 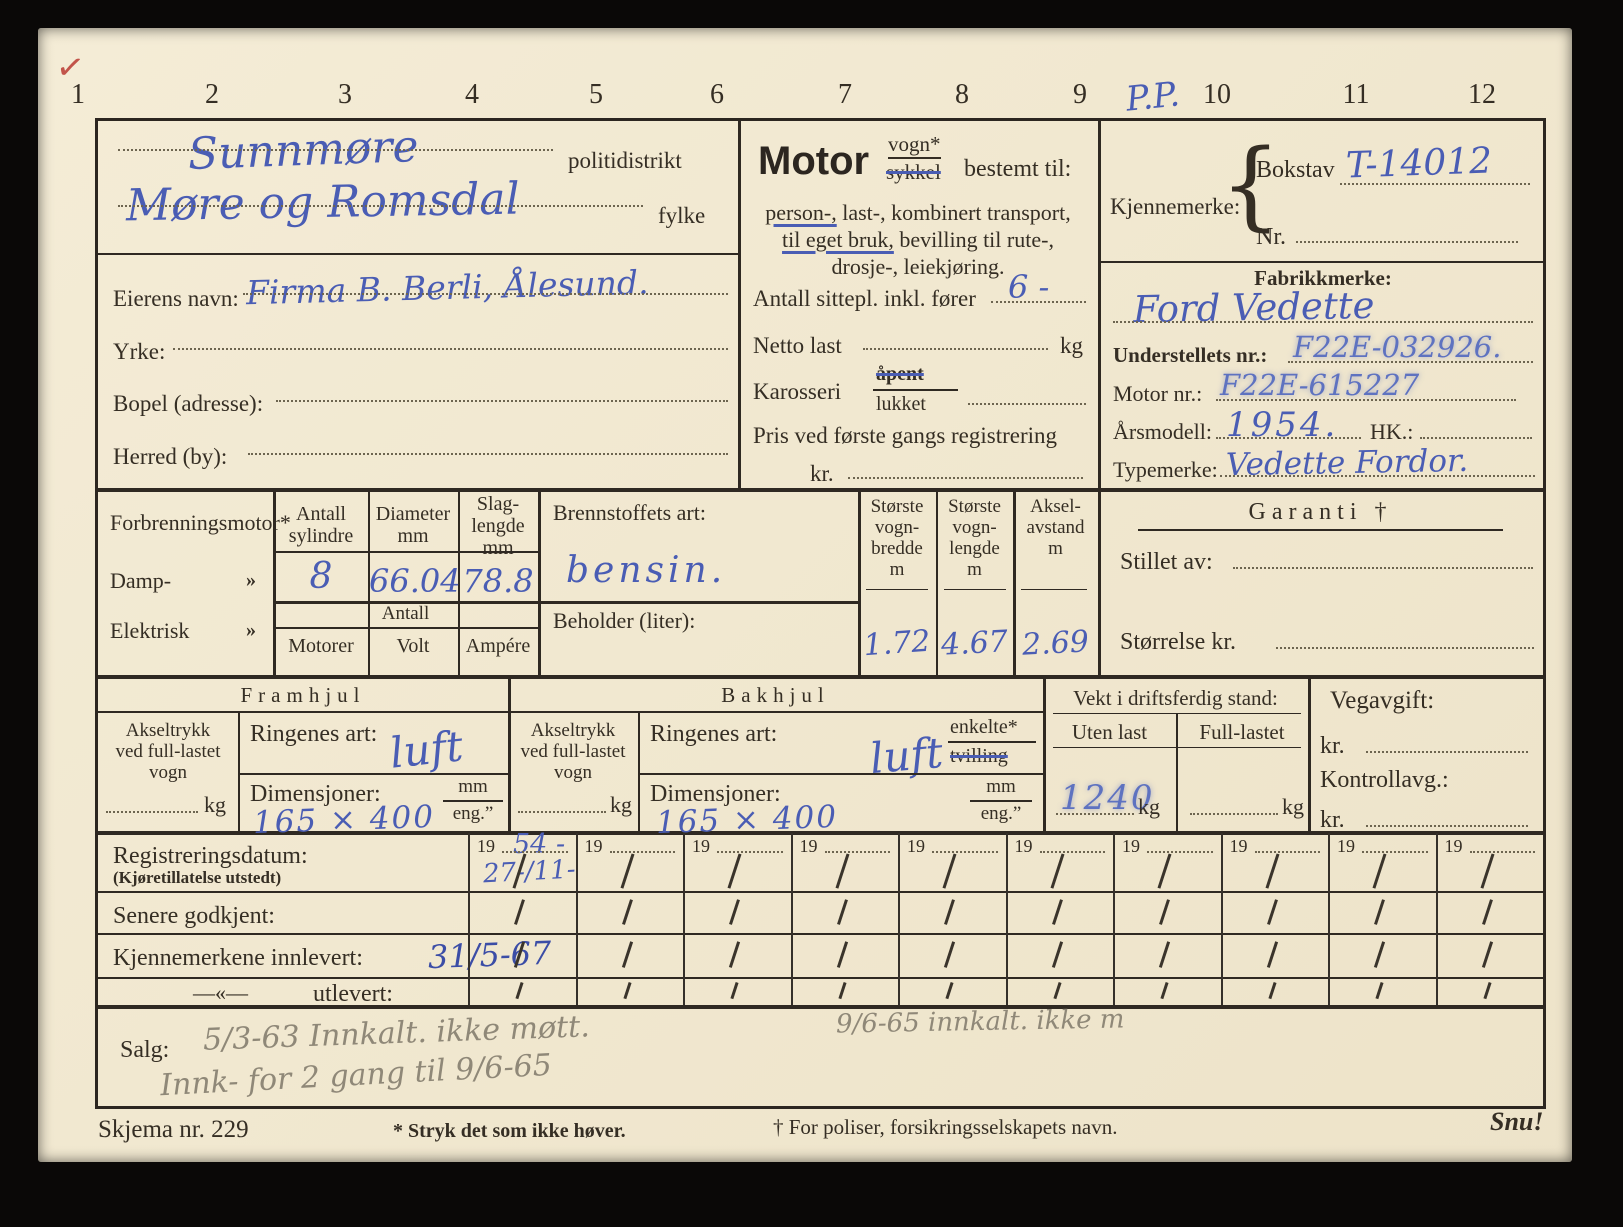 What do you see at coordinates (356, 1075) in the screenshot?
I see `salg-note-2: Innk- for 2 gang til 9/6-65` at bounding box center [356, 1075].